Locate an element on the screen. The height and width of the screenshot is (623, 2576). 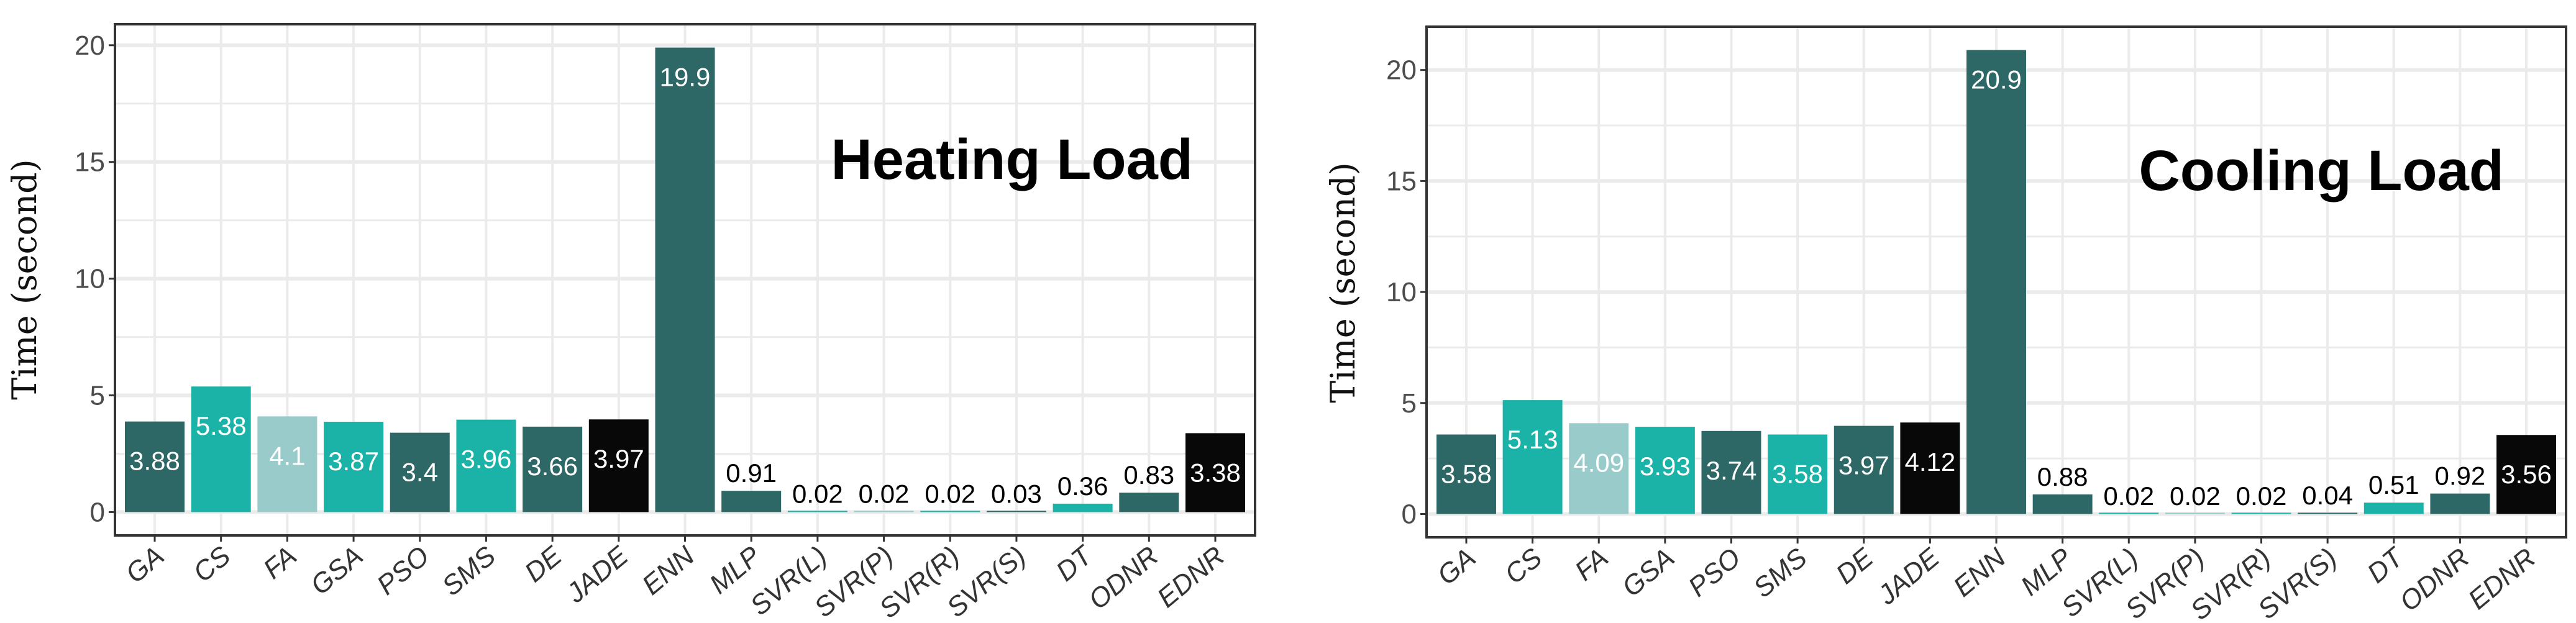
data-label: 3.56 is located at coordinates (2526, 474).